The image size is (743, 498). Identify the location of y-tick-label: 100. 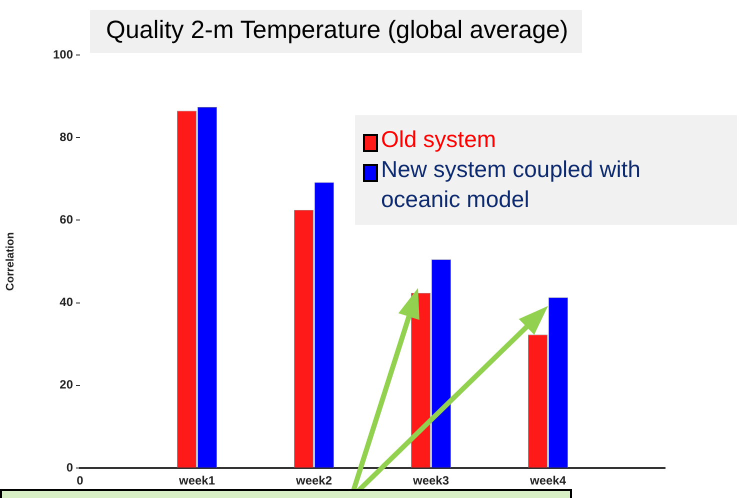
(63, 54).